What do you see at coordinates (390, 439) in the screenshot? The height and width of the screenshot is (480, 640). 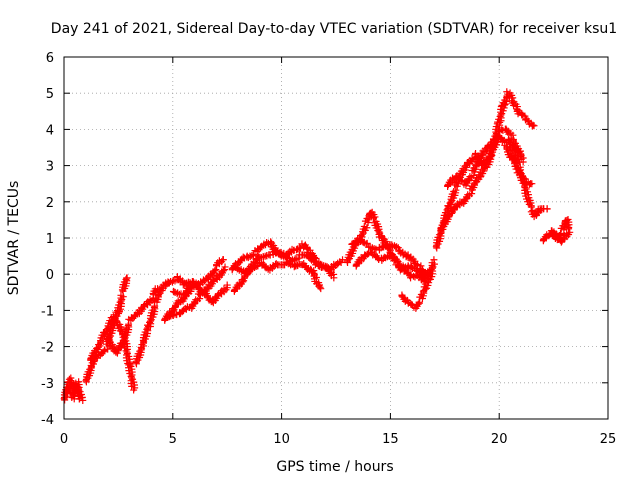 I see `x-tick-label: 15` at bounding box center [390, 439].